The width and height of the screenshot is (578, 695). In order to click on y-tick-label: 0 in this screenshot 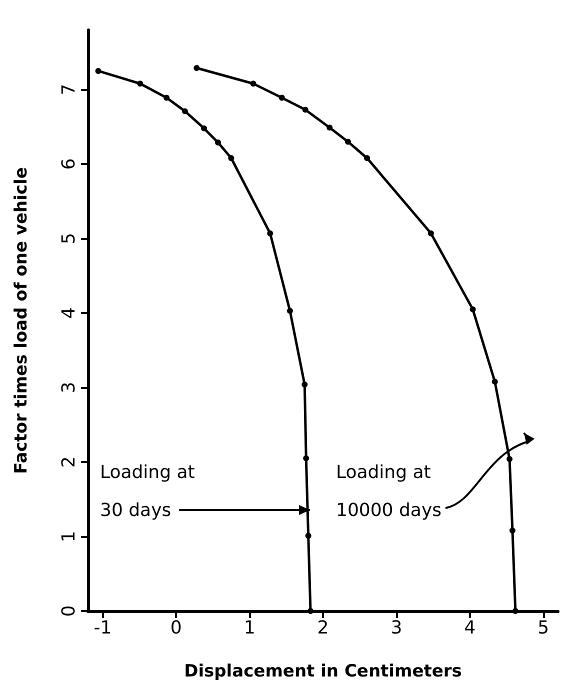, I will do `click(69, 611)`.